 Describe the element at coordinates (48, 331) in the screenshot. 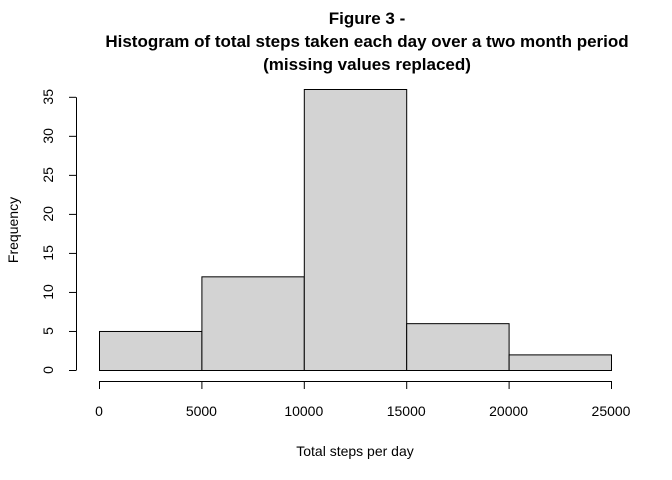

I see `y-tick-label-1: 5` at that location.